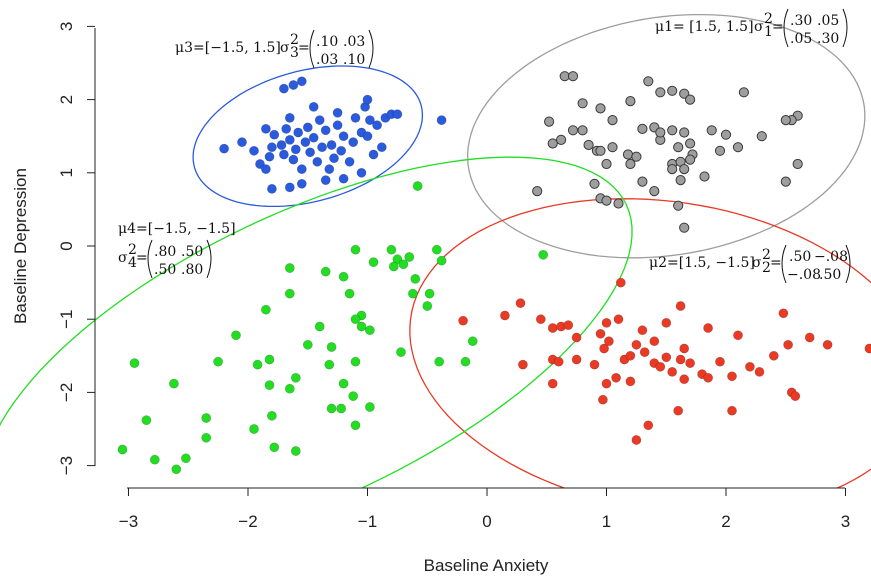  What do you see at coordinates (801, 21) in the screenshot?
I see `matrix1-cell: .30` at bounding box center [801, 21].